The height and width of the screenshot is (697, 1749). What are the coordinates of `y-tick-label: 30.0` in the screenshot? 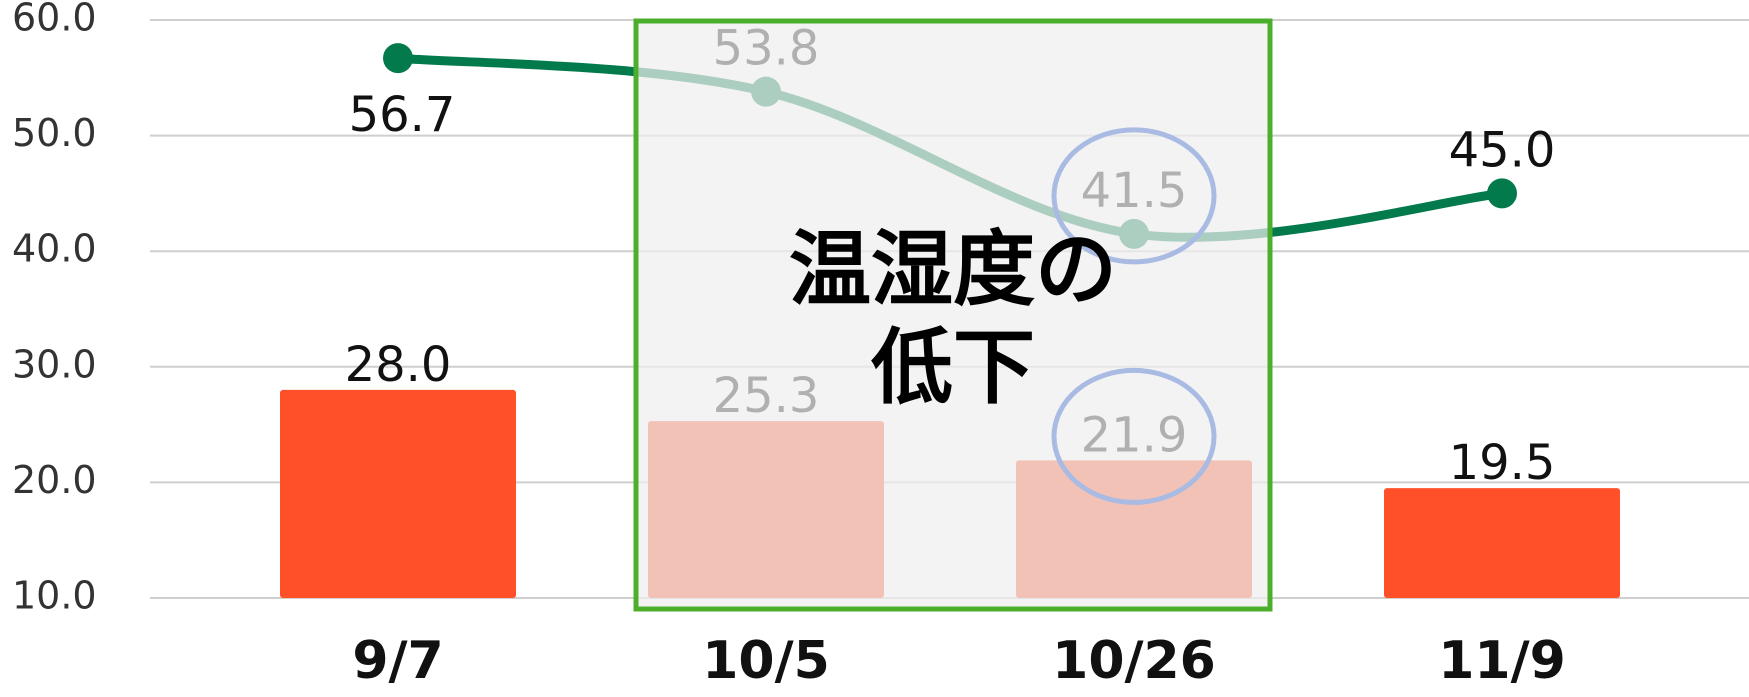 It's located at (54, 364).